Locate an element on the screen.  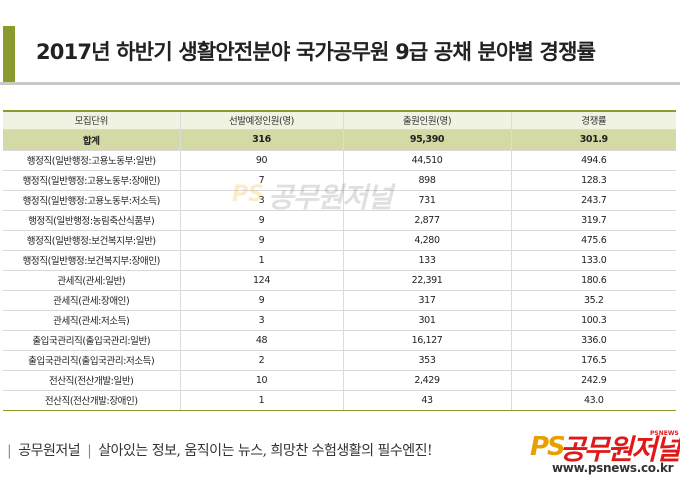
row-unit: 관세직(관세:일반) is located at coordinates (91, 280).